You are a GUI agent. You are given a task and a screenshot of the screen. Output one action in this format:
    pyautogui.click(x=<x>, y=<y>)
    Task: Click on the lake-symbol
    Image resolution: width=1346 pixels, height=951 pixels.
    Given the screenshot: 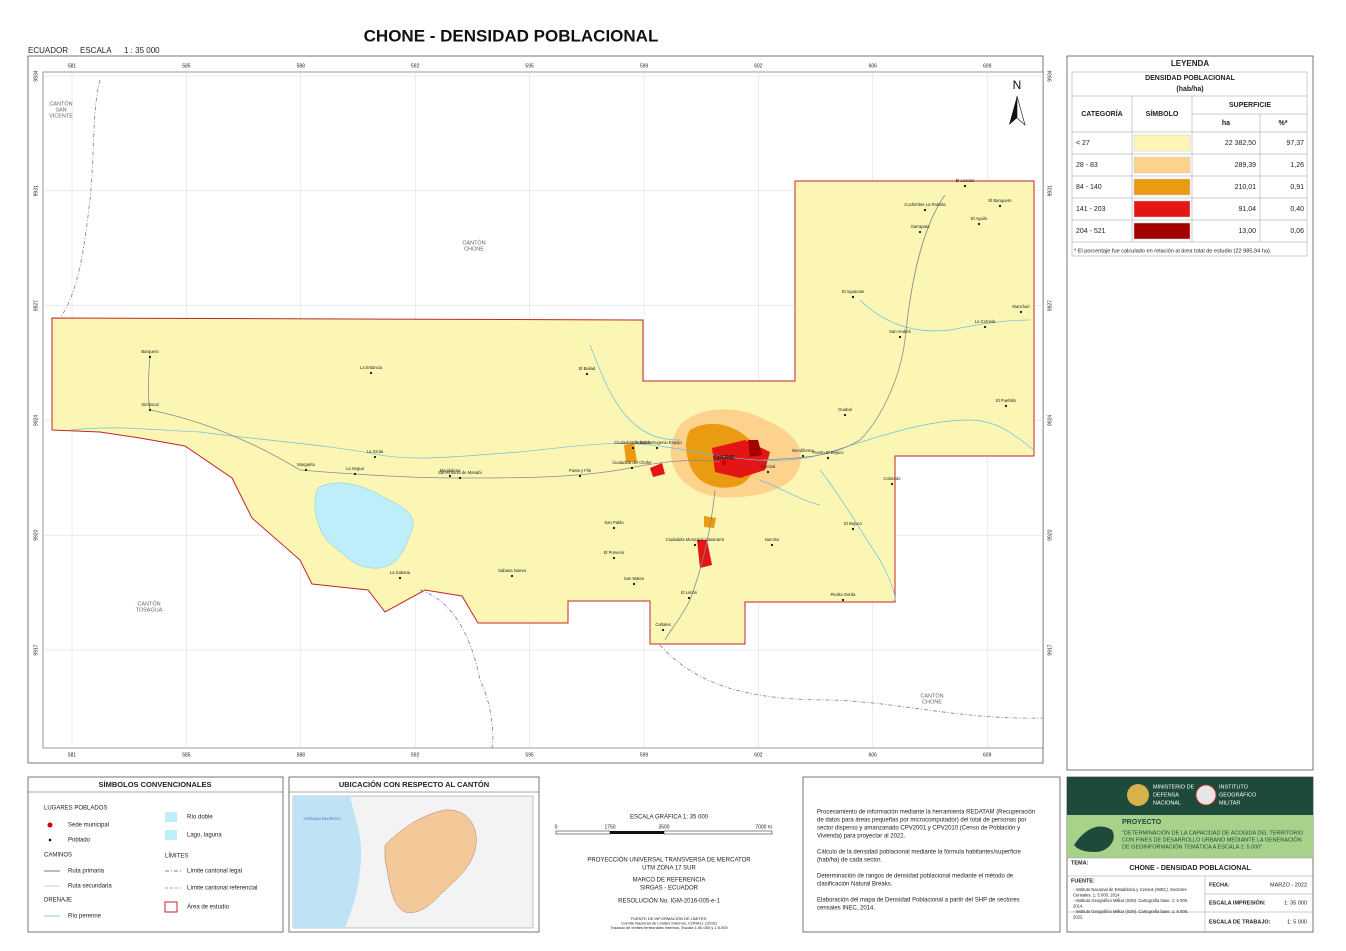 What is the action you would take?
    pyautogui.click(x=171, y=835)
    